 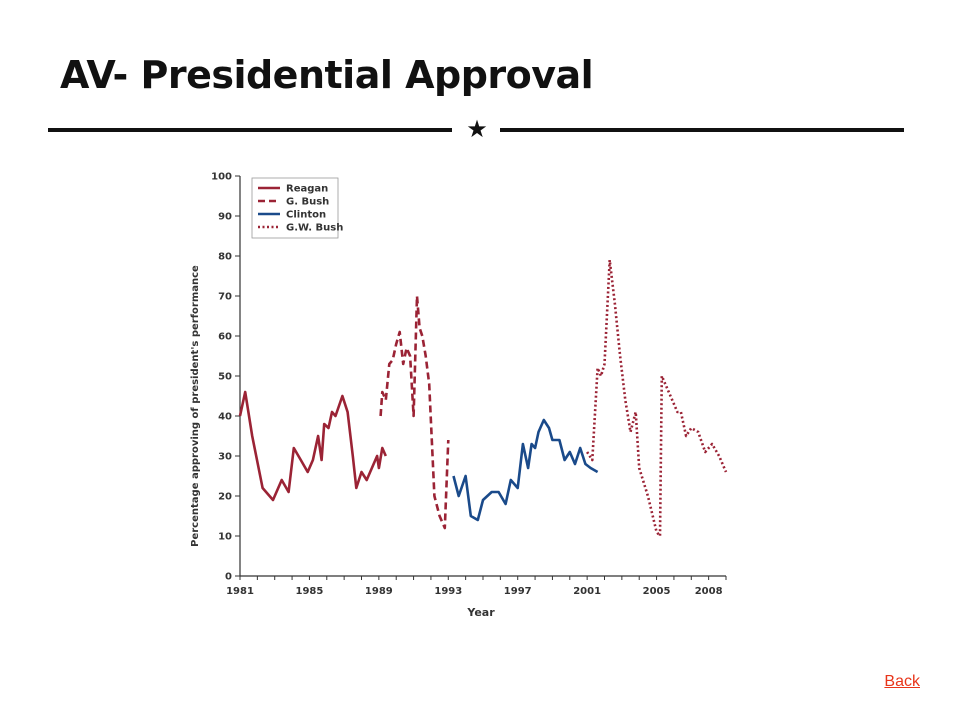 I want to click on series-line-clinton, so click(x=525, y=470).